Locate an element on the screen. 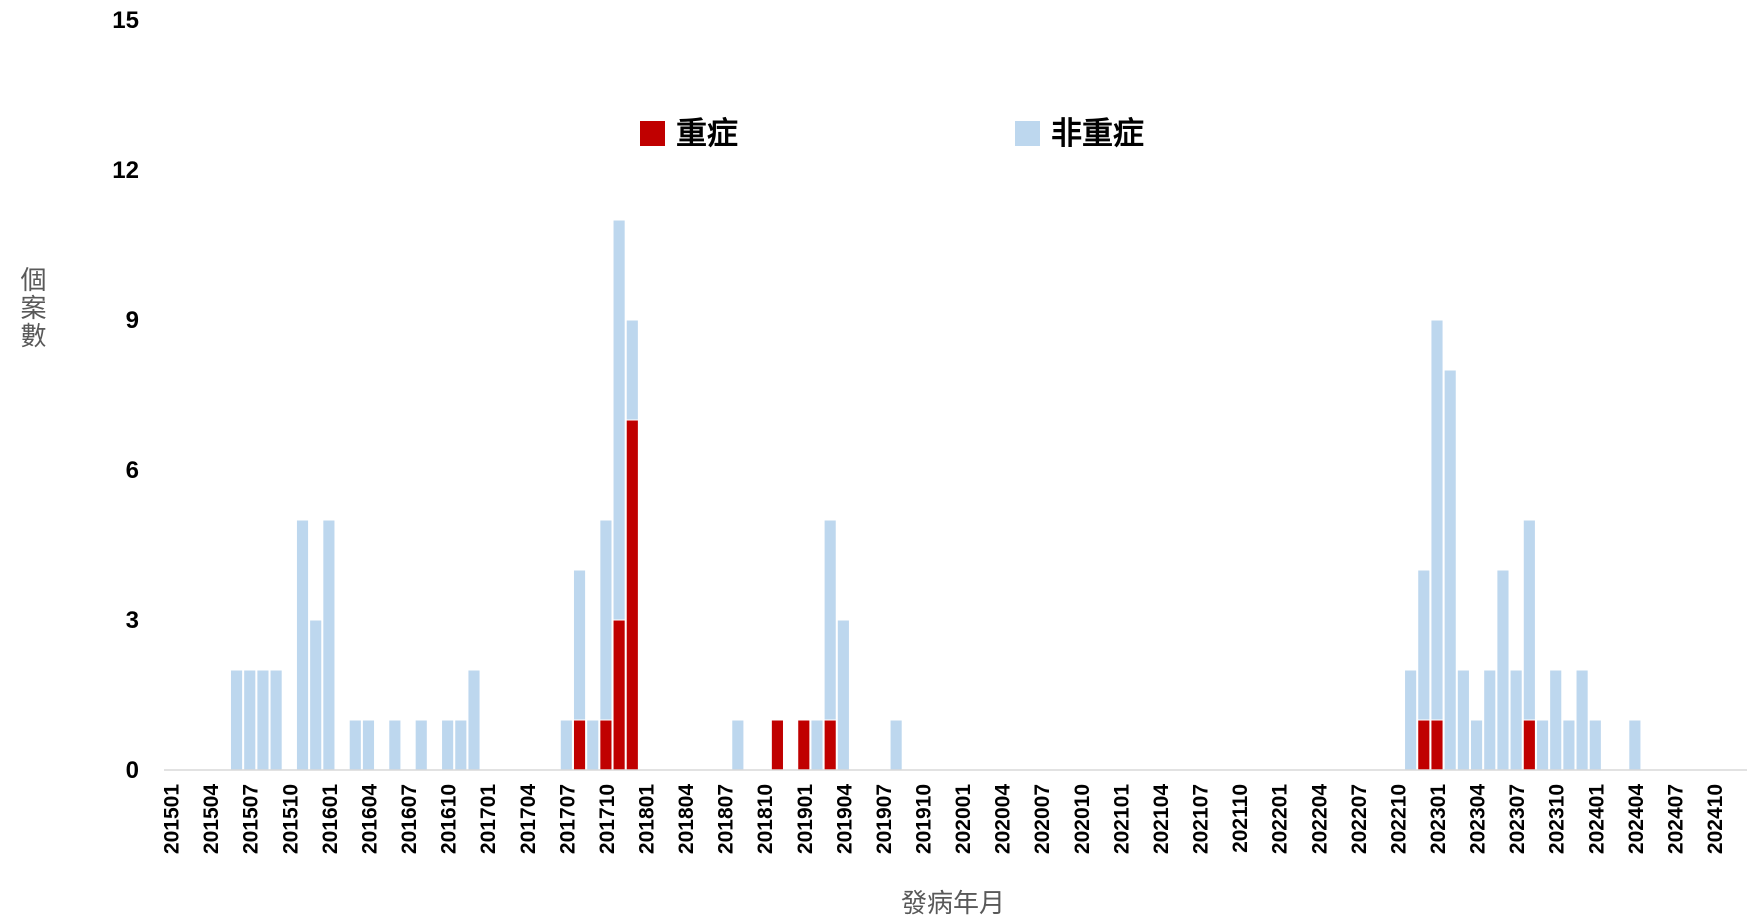 This screenshot has height=919, width=1757. x-tick-label: 202404 is located at coordinates (1636, 819).